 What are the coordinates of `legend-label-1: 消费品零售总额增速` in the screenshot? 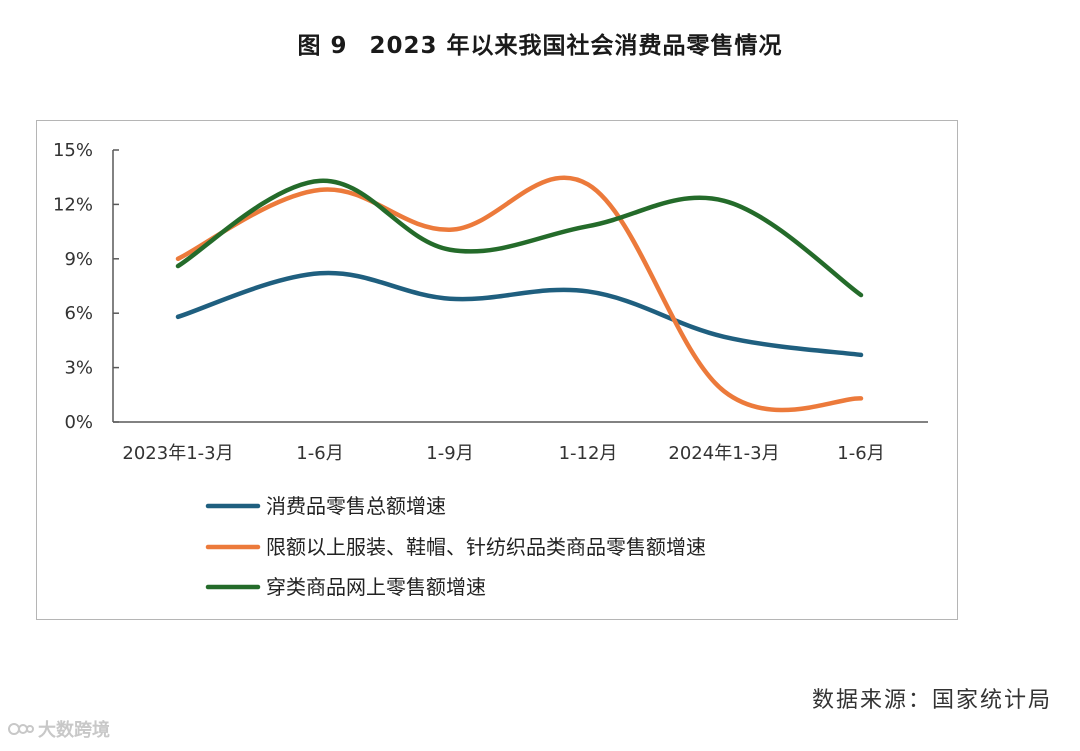 It's located at (356, 506).